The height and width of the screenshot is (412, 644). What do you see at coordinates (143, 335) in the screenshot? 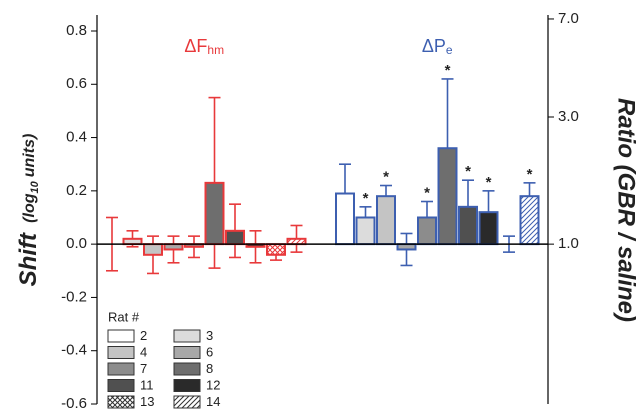
I see `legend-label: 2` at bounding box center [143, 335].